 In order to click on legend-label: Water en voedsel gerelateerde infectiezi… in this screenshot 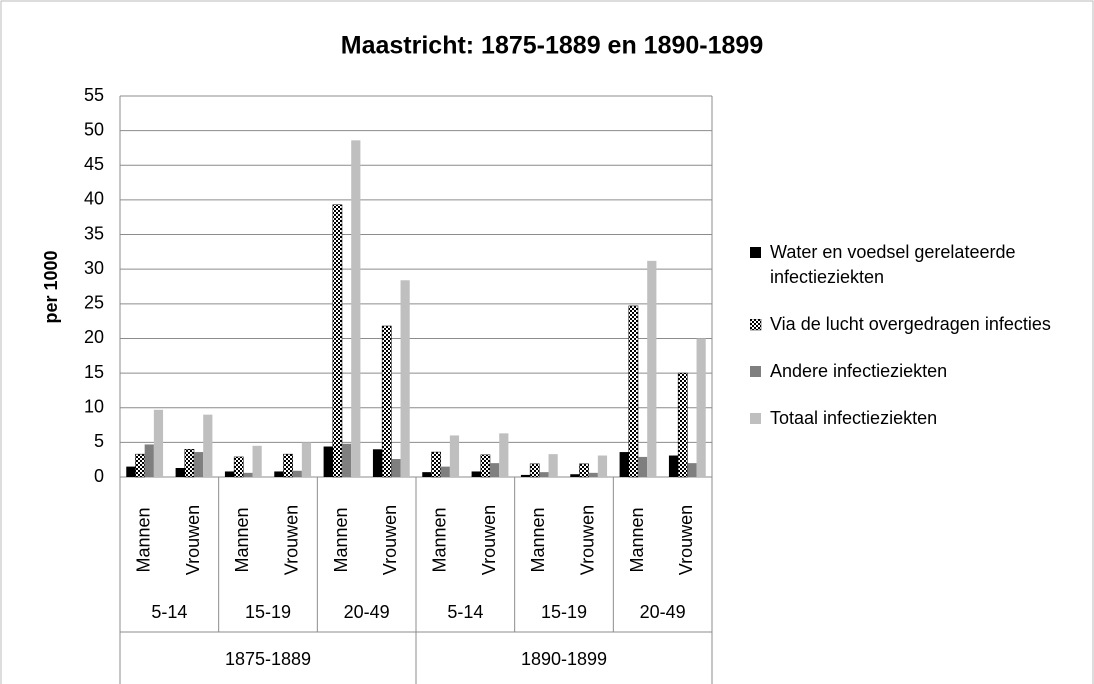, I will do `click(893, 264)`.